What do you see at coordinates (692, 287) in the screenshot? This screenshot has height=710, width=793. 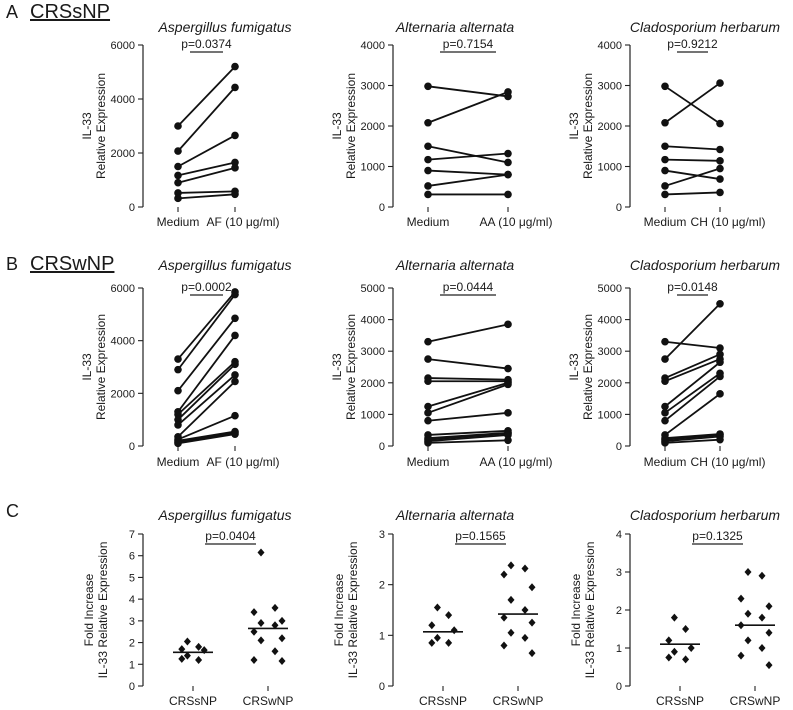 I see `pvalue-label: p=0.0148` at bounding box center [692, 287].